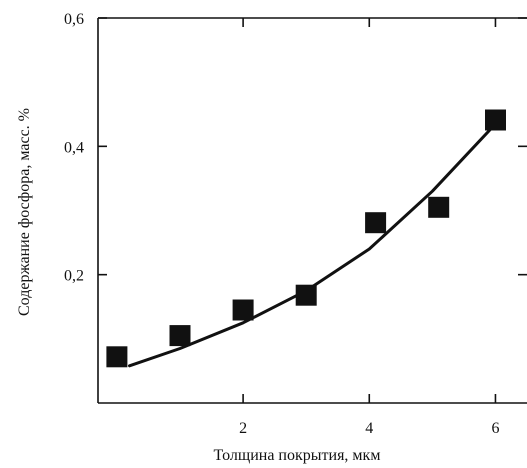 This screenshot has width=527, height=468. Describe the element at coordinates (495, 428) in the screenshot. I see `x-tick-label-6: 6` at that location.